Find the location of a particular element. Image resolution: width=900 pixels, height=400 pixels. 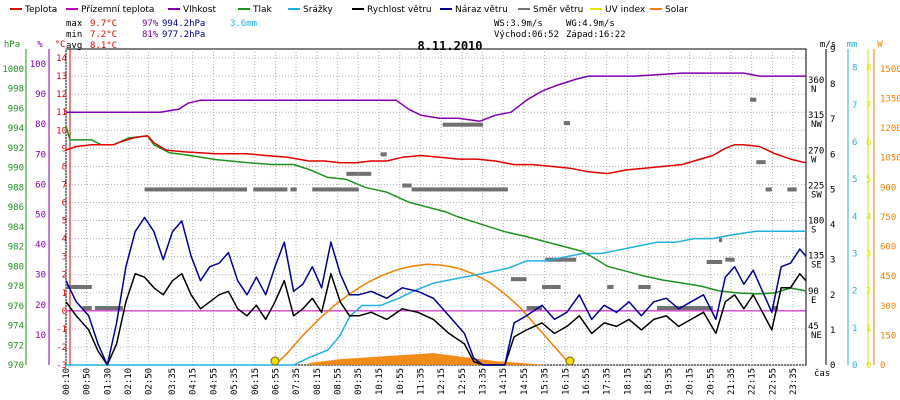

x-tick-label: 07:35 is located at coordinates (297, 381).